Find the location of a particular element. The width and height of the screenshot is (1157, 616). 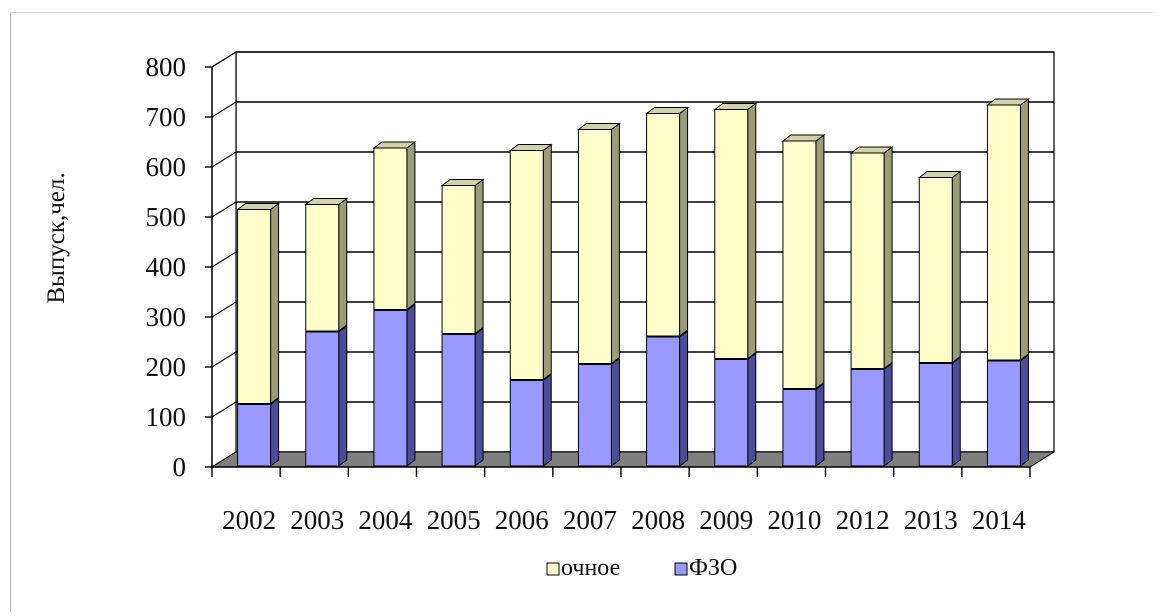

x-category-label: 2005 is located at coordinates (454, 520).